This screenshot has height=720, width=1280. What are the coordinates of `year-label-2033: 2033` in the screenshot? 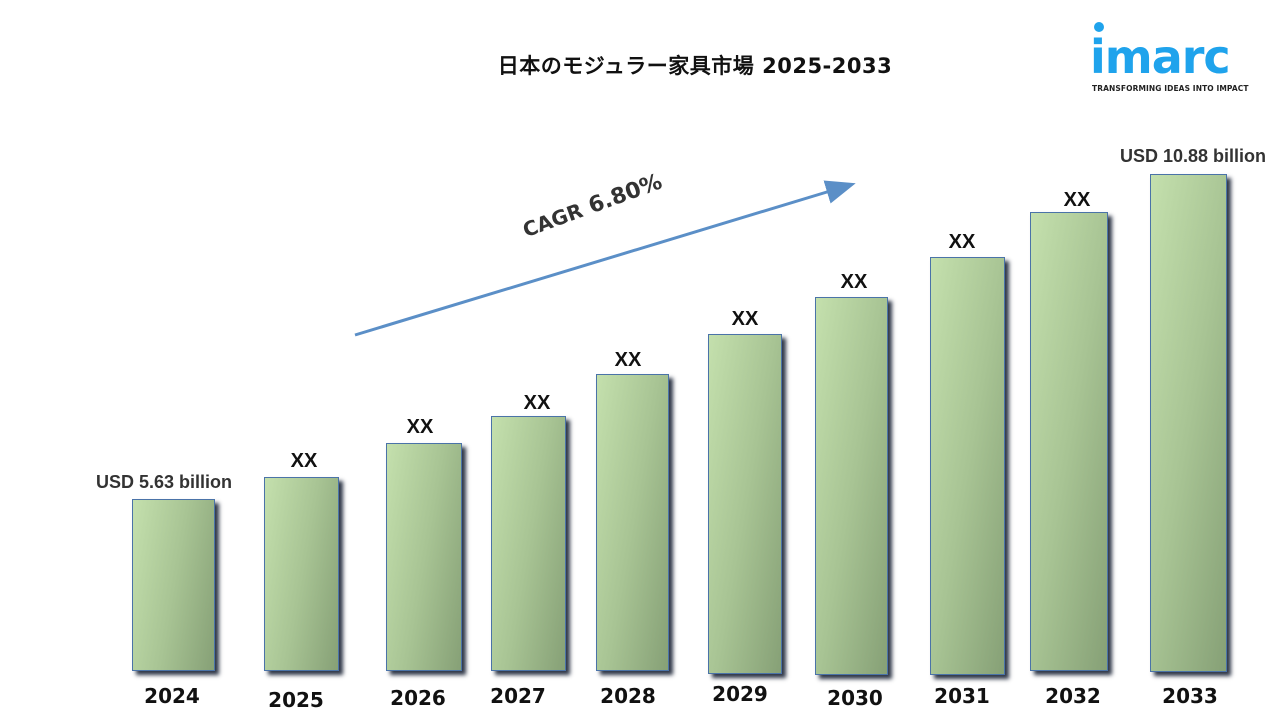 It's located at (1190, 696).